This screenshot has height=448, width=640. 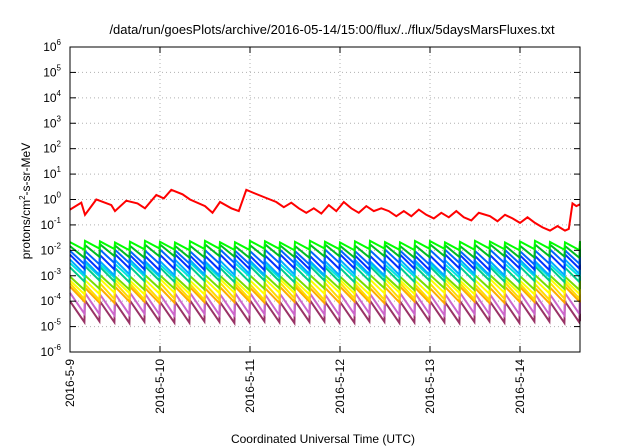 I want to click on y-tick-label: 10², so click(x=52, y=148).